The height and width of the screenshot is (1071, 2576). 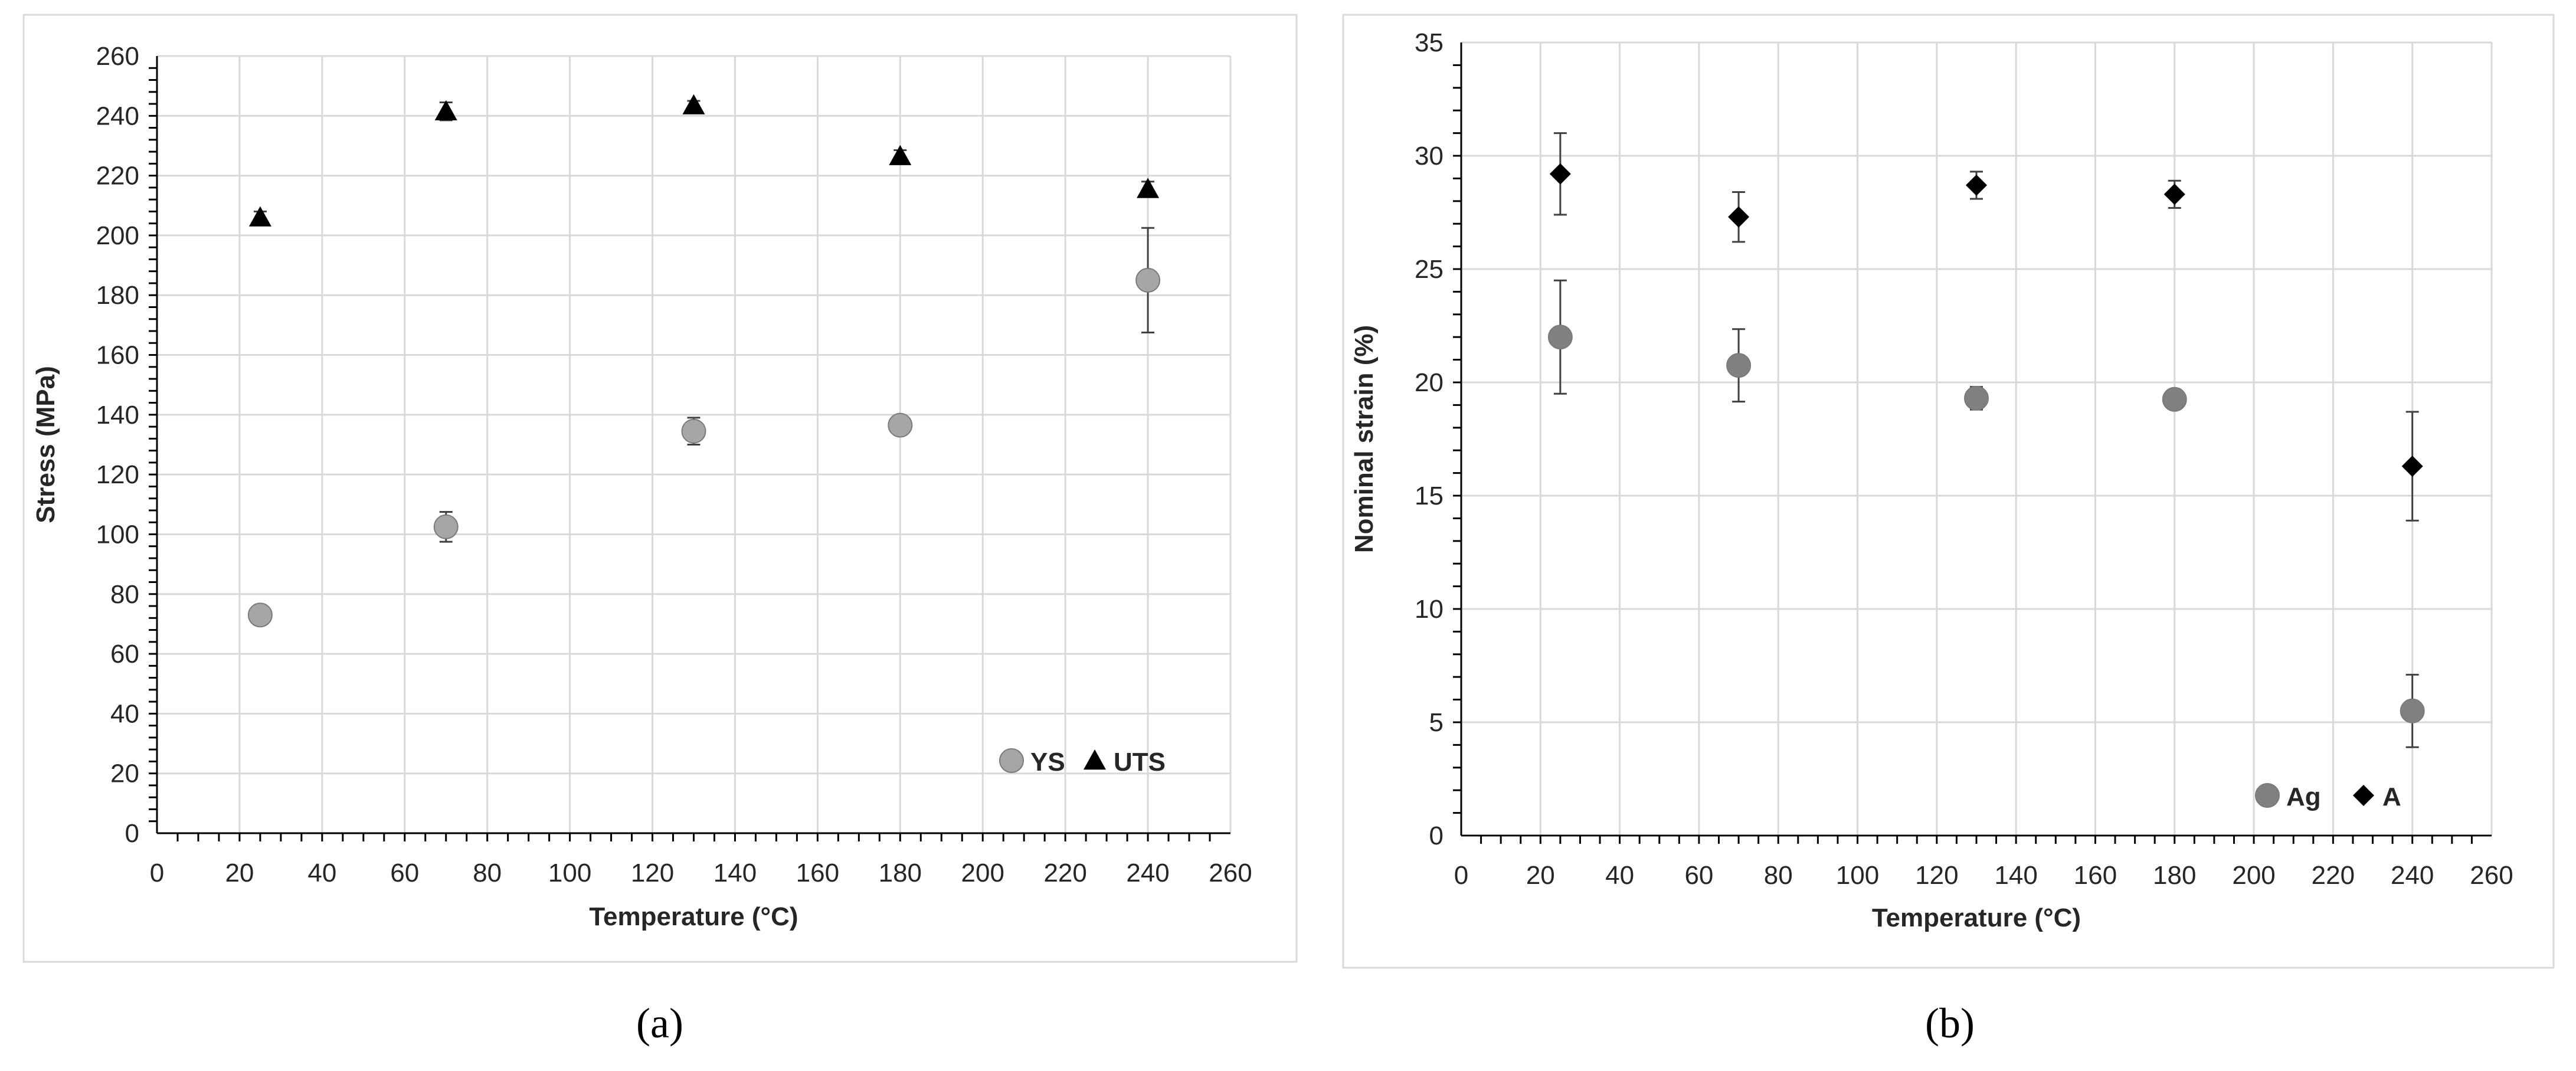 I want to click on legend-label: UTS, so click(x=1140, y=762).